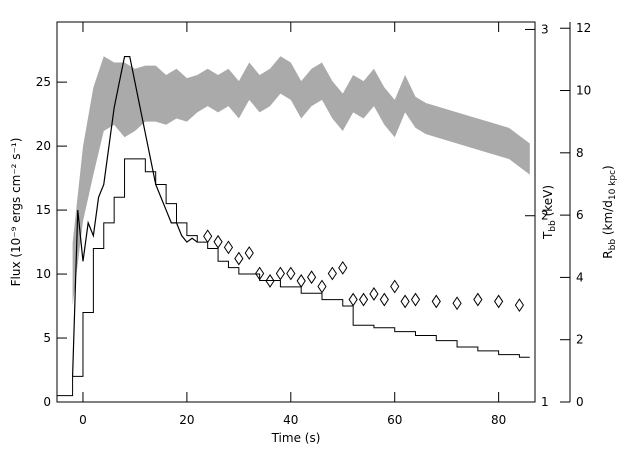 The width and height of the screenshot is (640, 461). Describe the element at coordinates (608, 254) in the screenshot. I see `label-part: R` at that location.